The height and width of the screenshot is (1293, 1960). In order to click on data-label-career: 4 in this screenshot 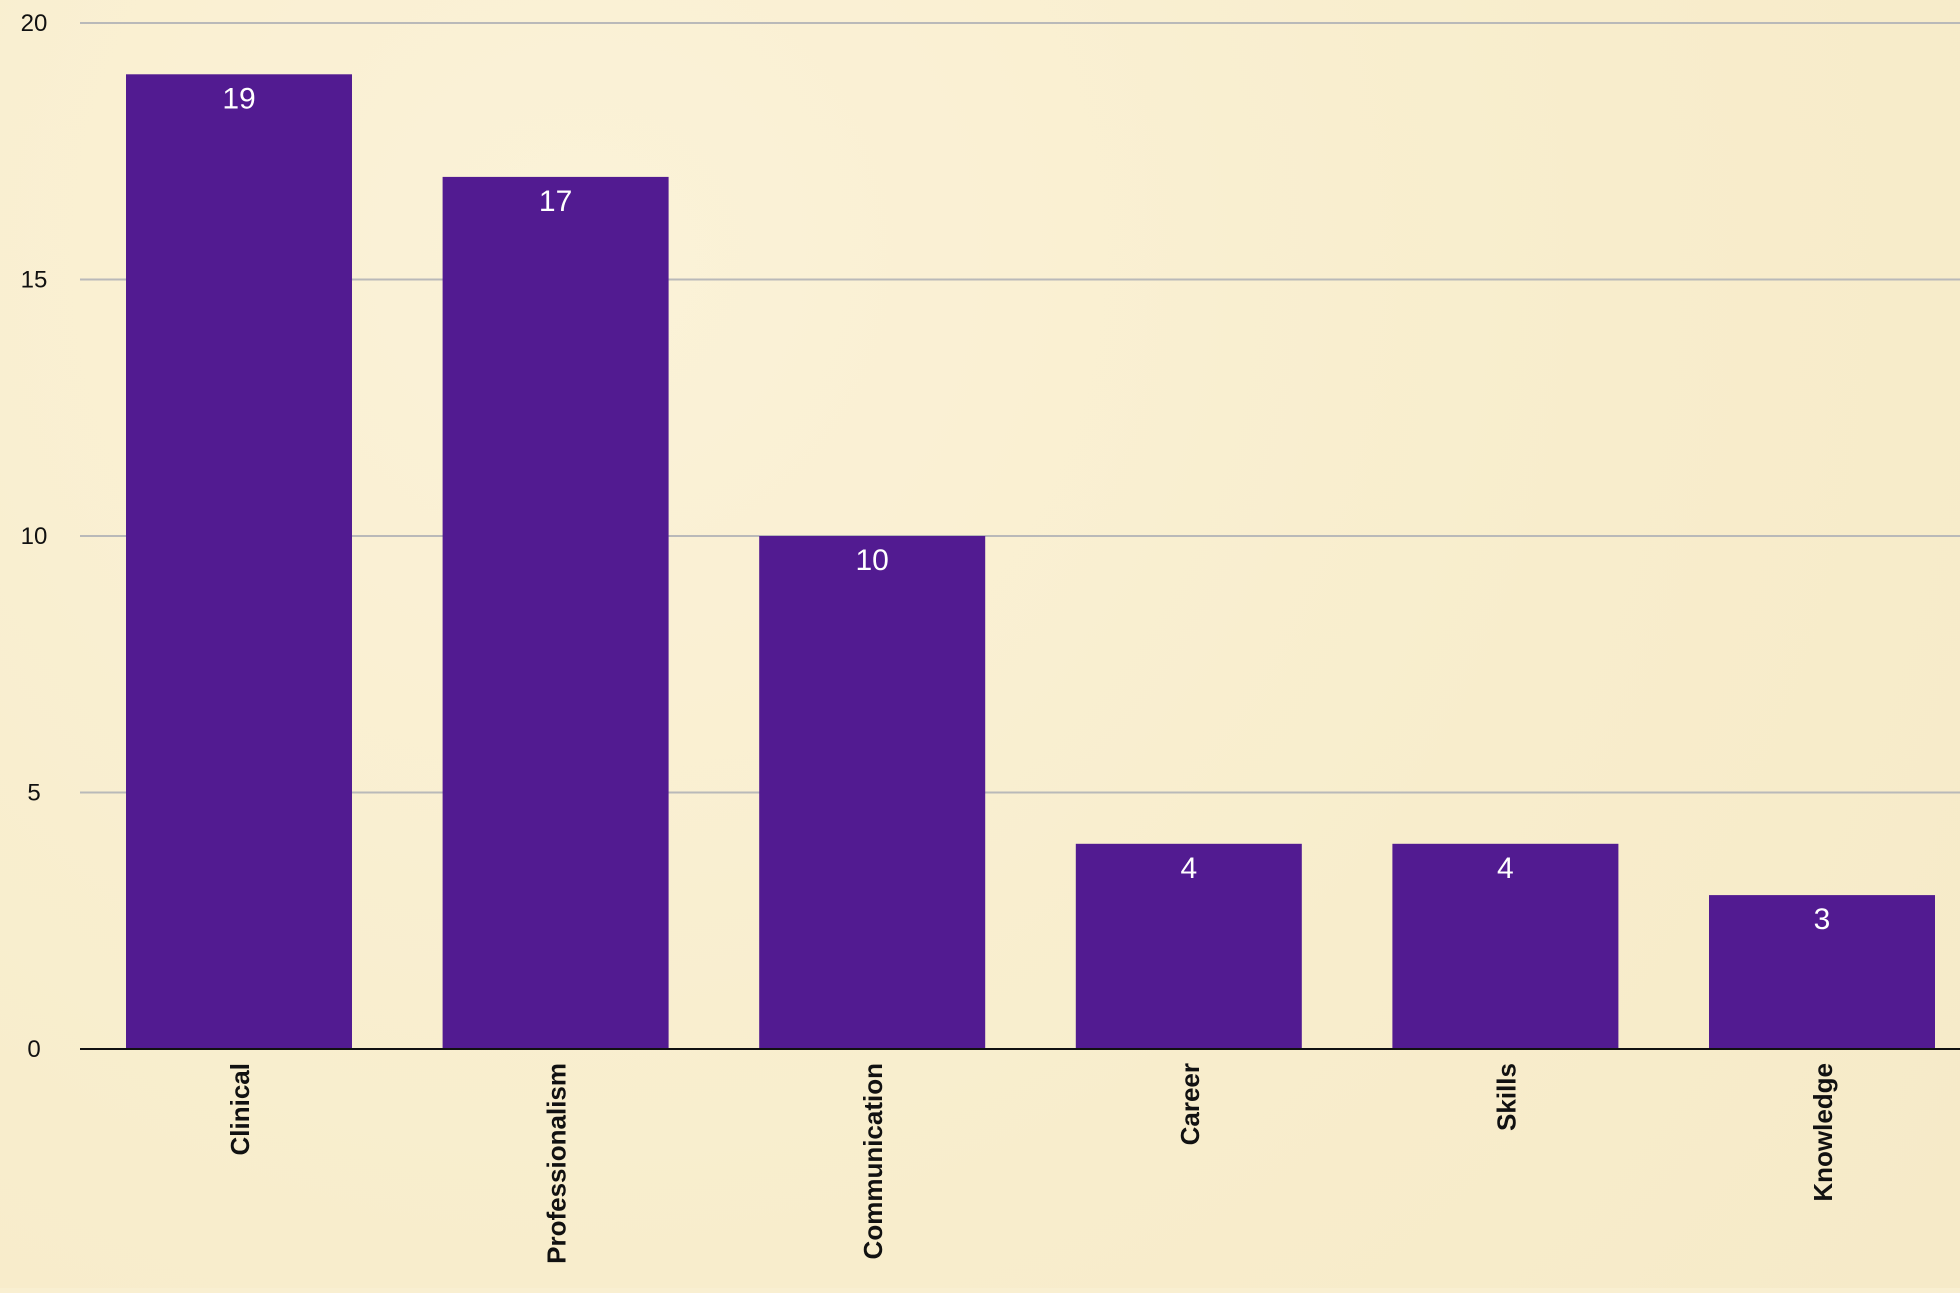, I will do `click(1188, 868)`.